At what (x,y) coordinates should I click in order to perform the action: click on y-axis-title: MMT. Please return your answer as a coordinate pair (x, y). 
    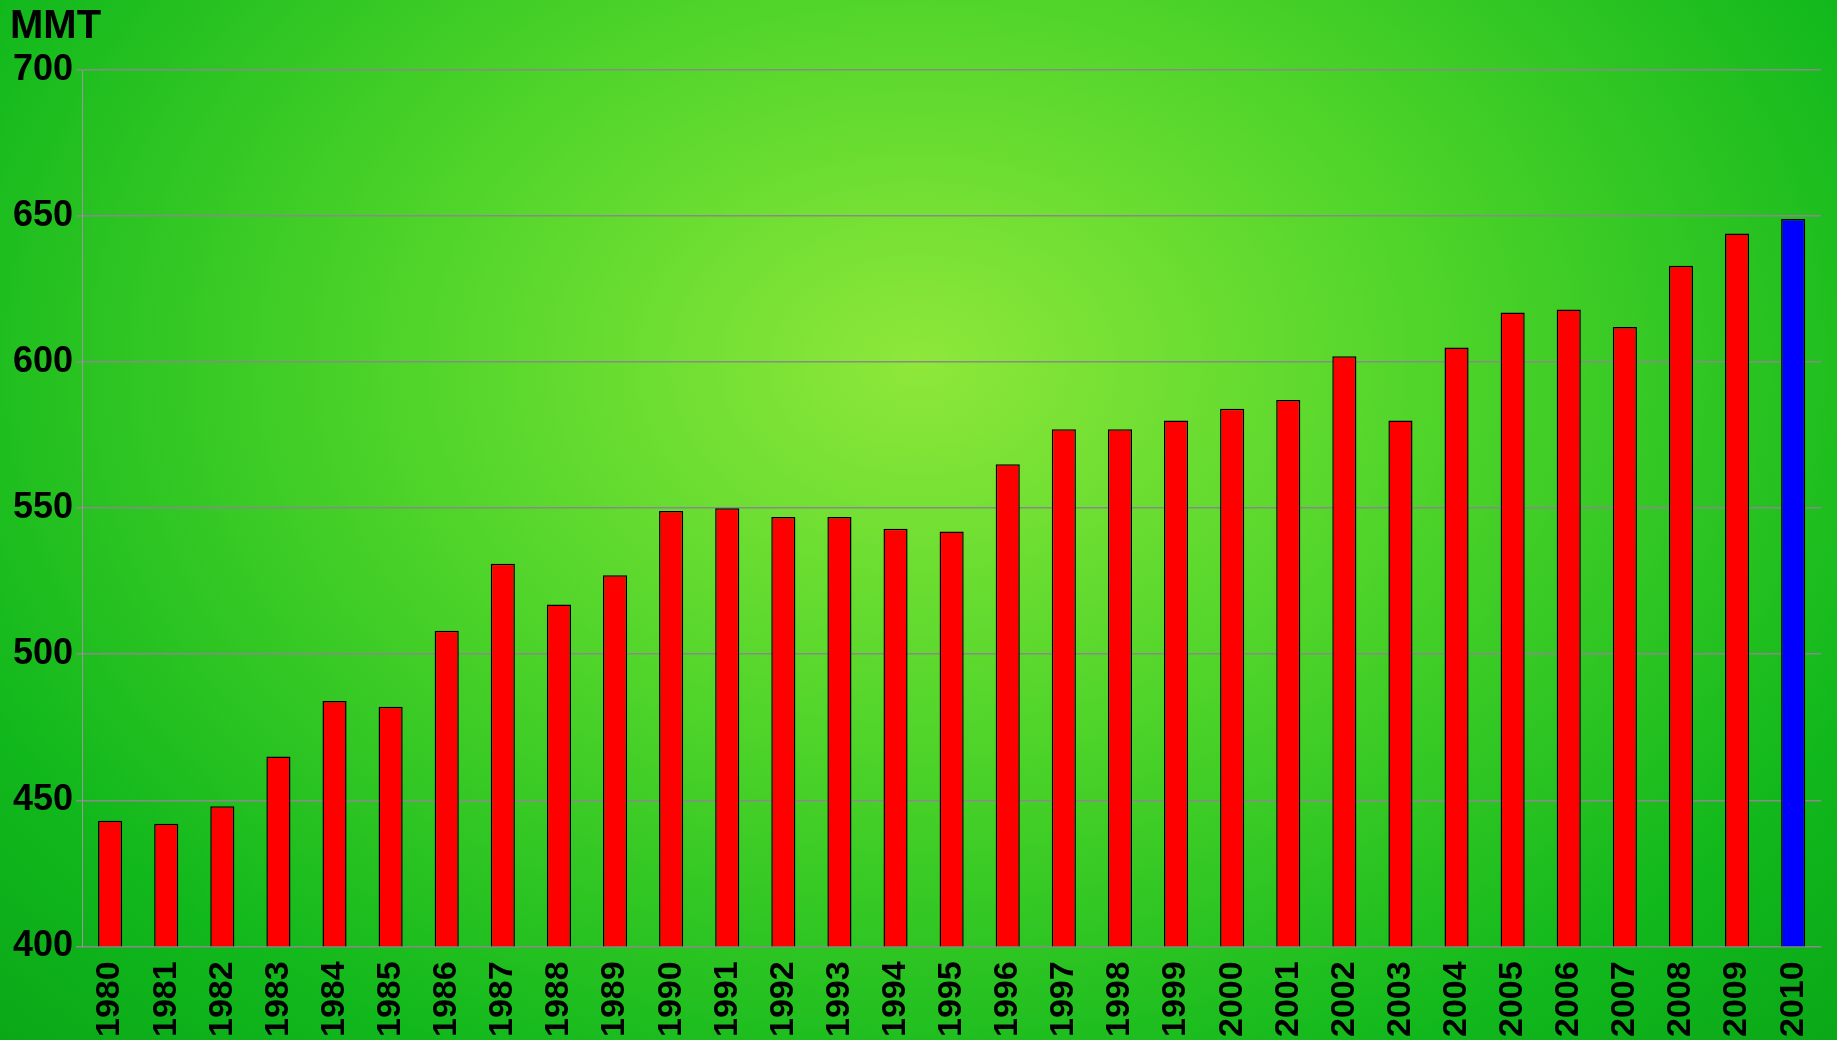
    Looking at the image, I should click on (56, 24).